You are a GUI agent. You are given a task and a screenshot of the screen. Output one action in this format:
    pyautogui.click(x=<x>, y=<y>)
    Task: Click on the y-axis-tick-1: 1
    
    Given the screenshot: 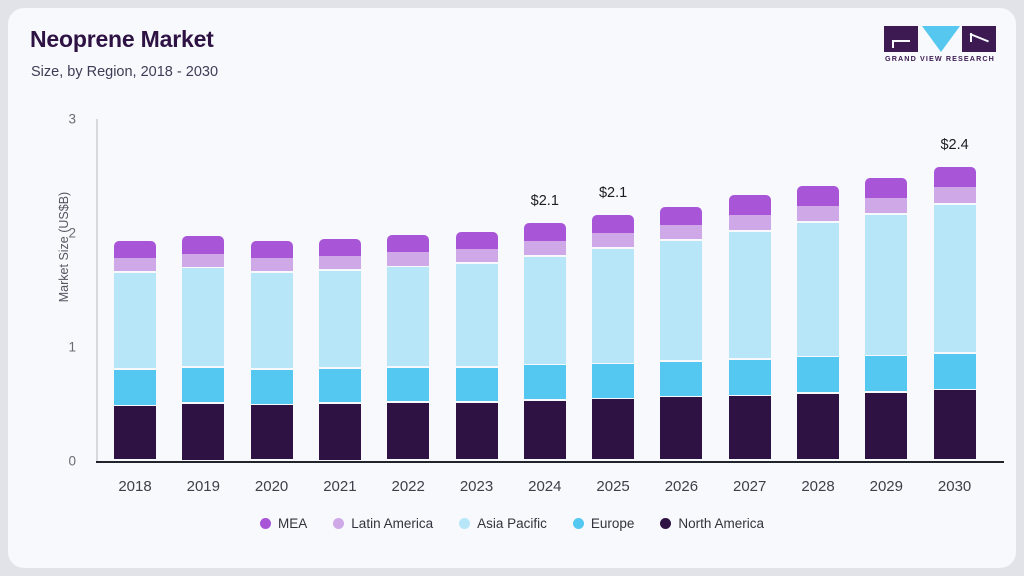 What is the action you would take?
    pyautogui.click(x=72, y=347)
    